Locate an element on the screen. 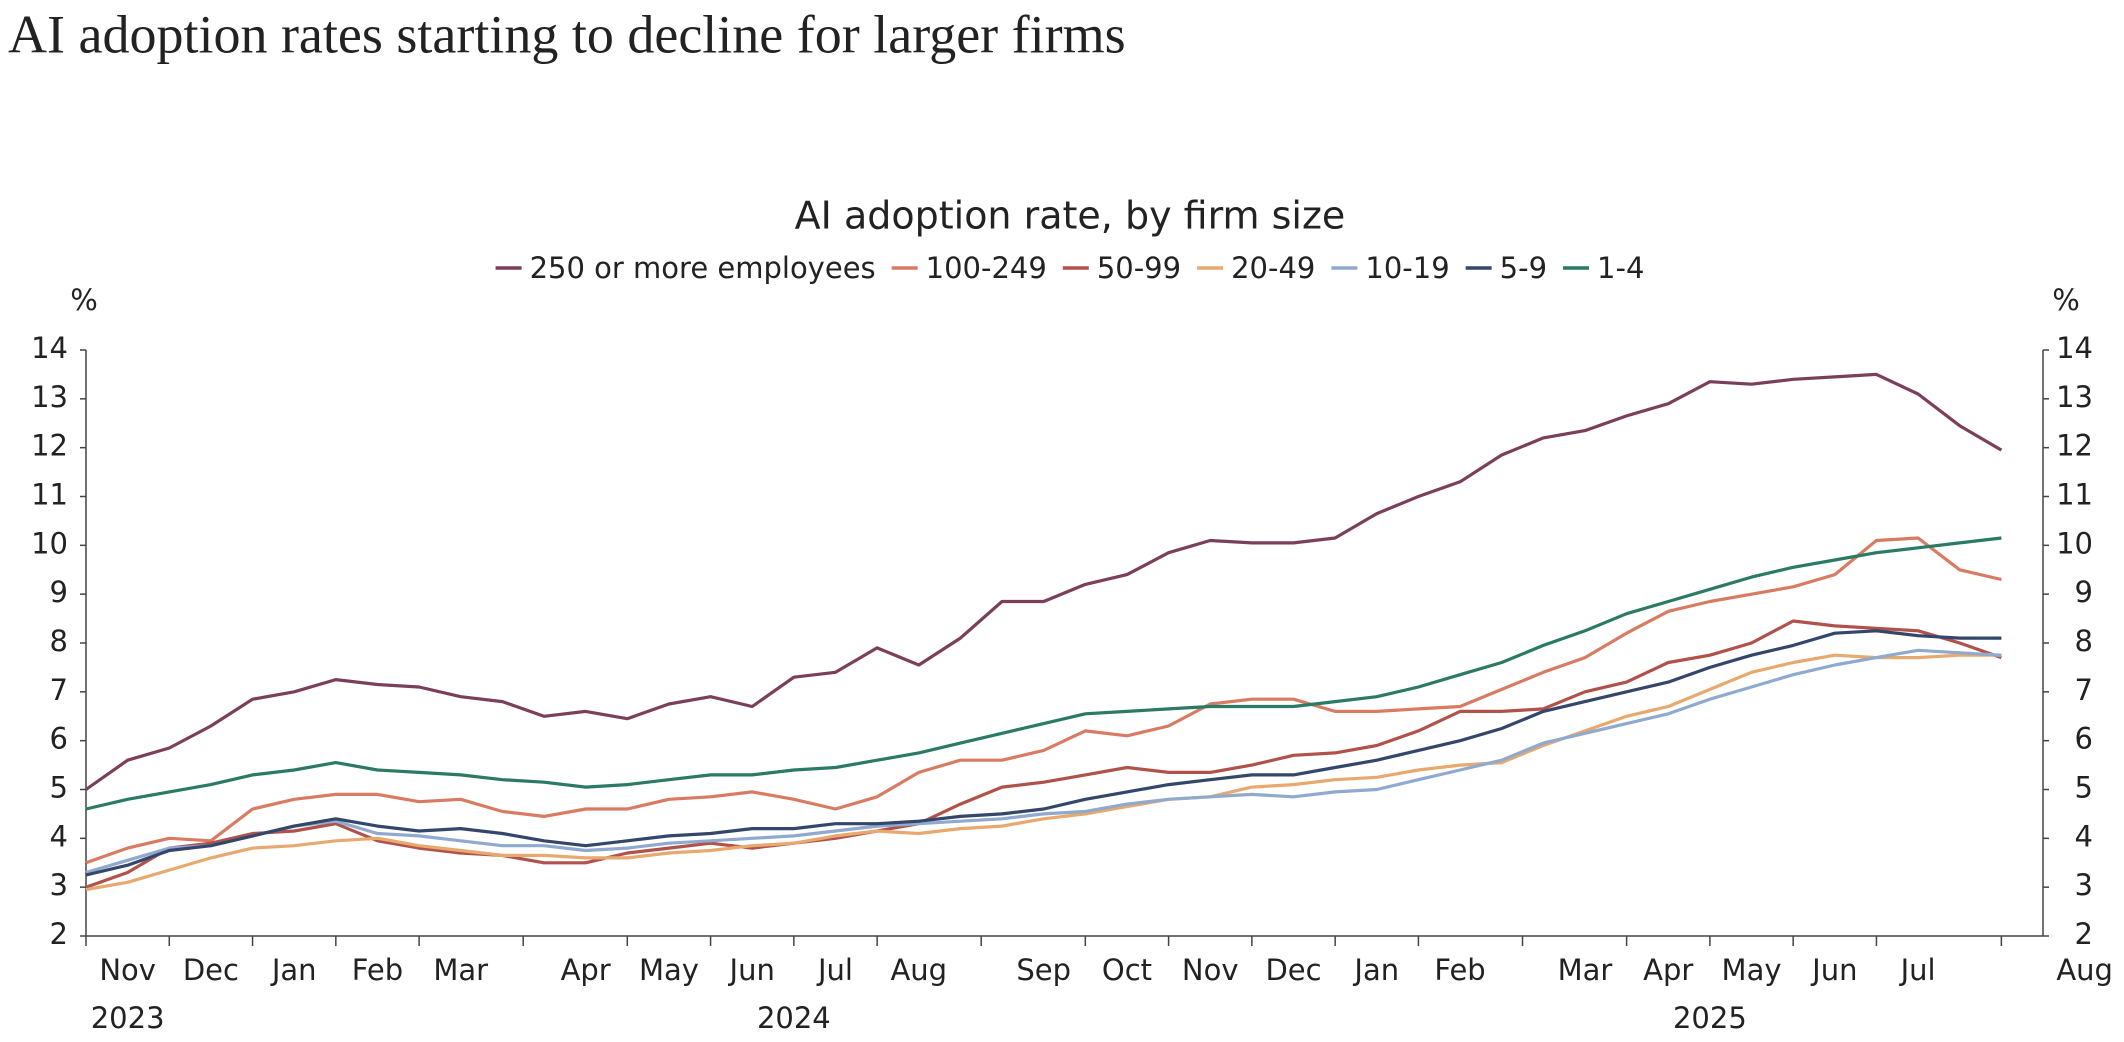 This screenshot has width=2124, height=1042. x-year-label: 2023 is located at coordinates (128, 1018).